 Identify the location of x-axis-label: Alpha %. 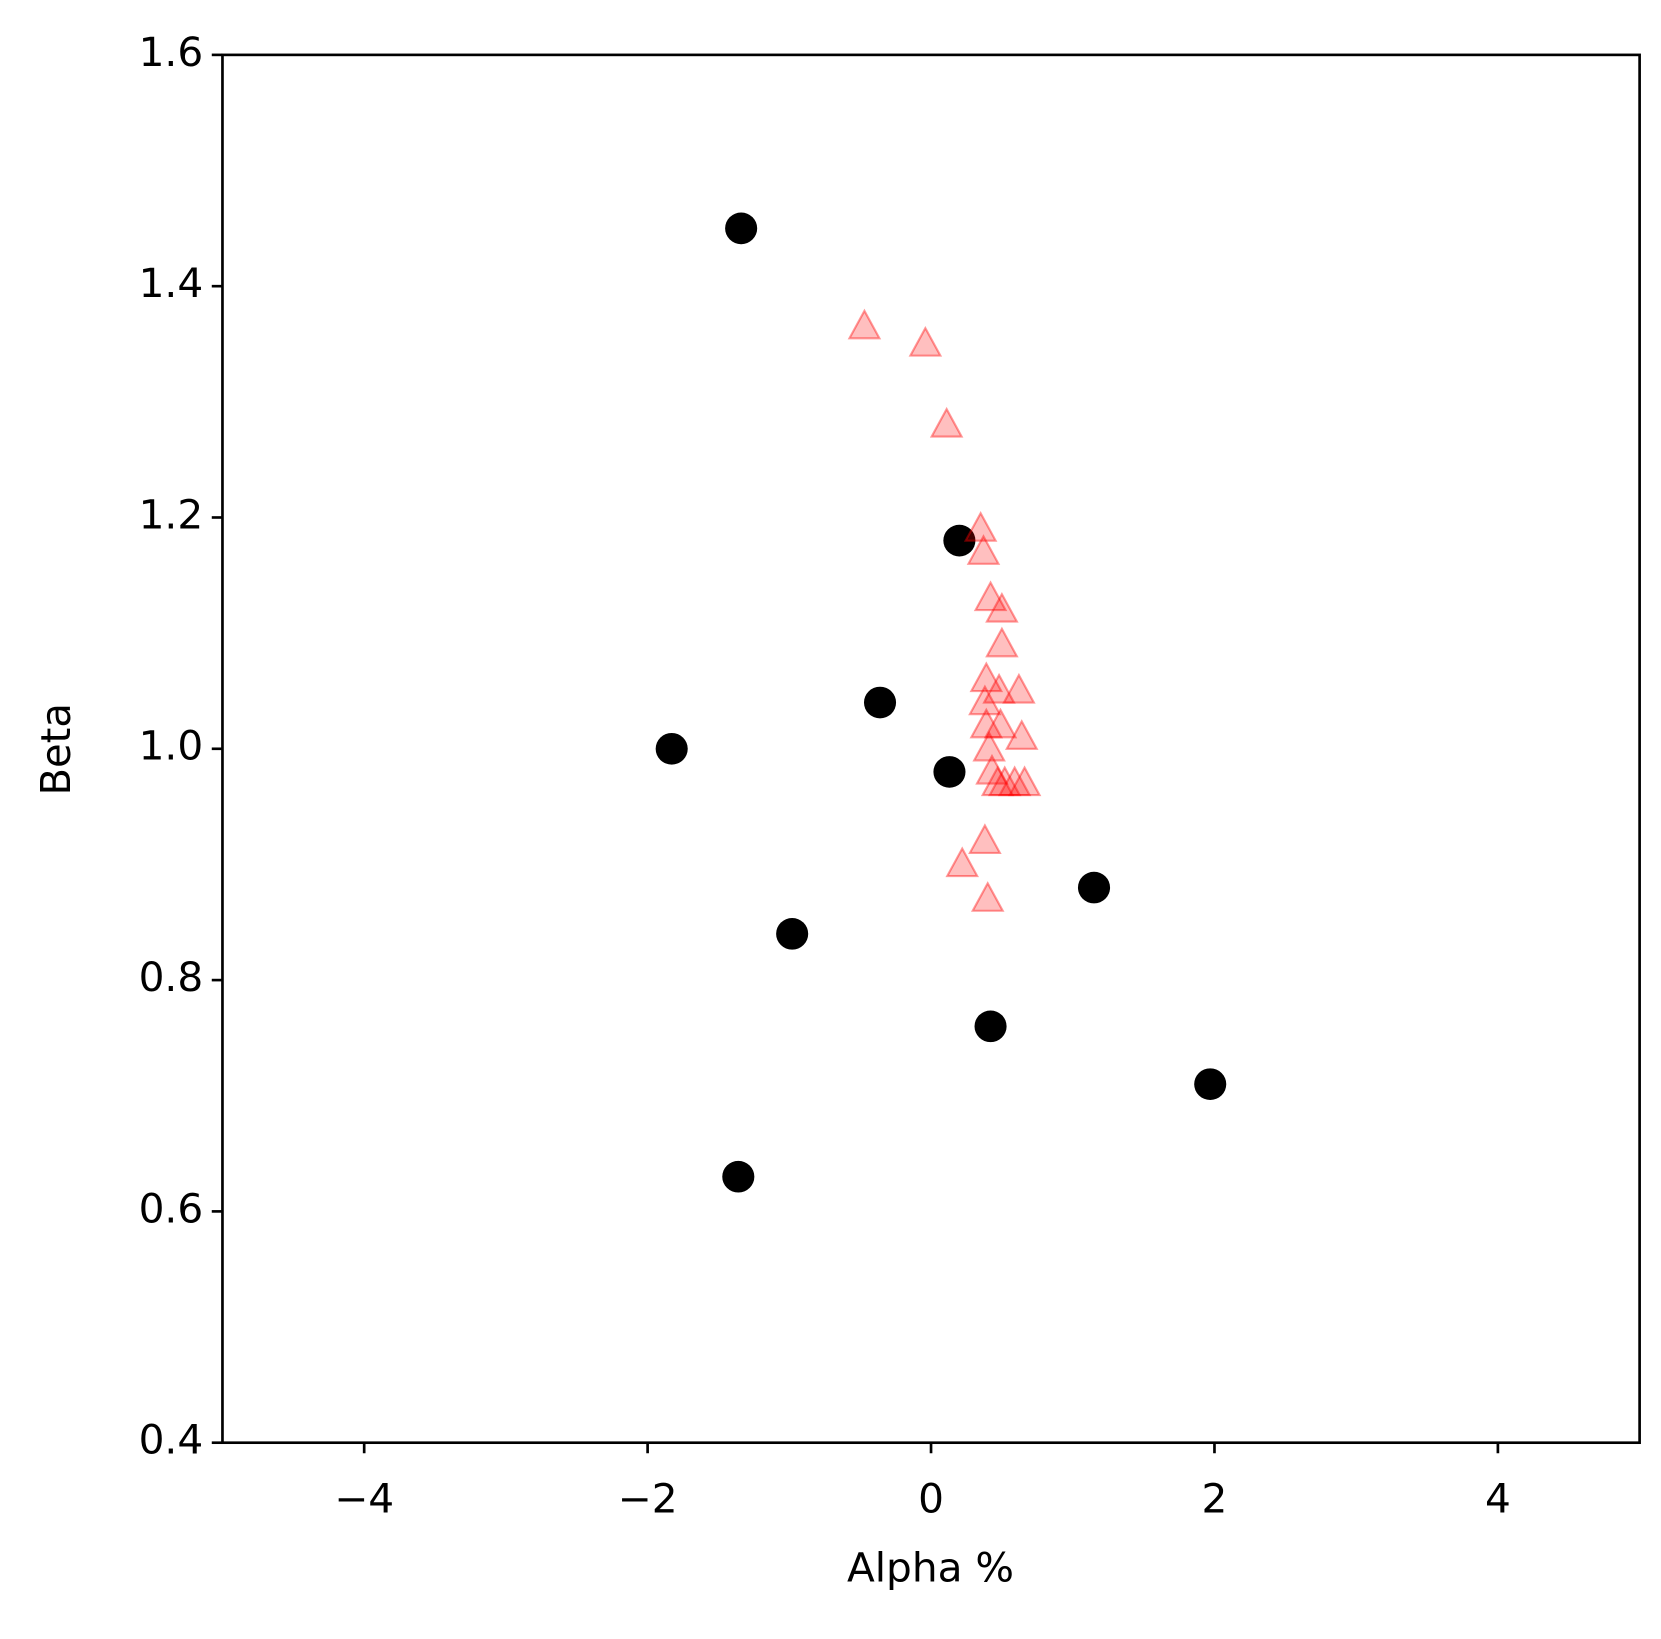
(930, 1568).